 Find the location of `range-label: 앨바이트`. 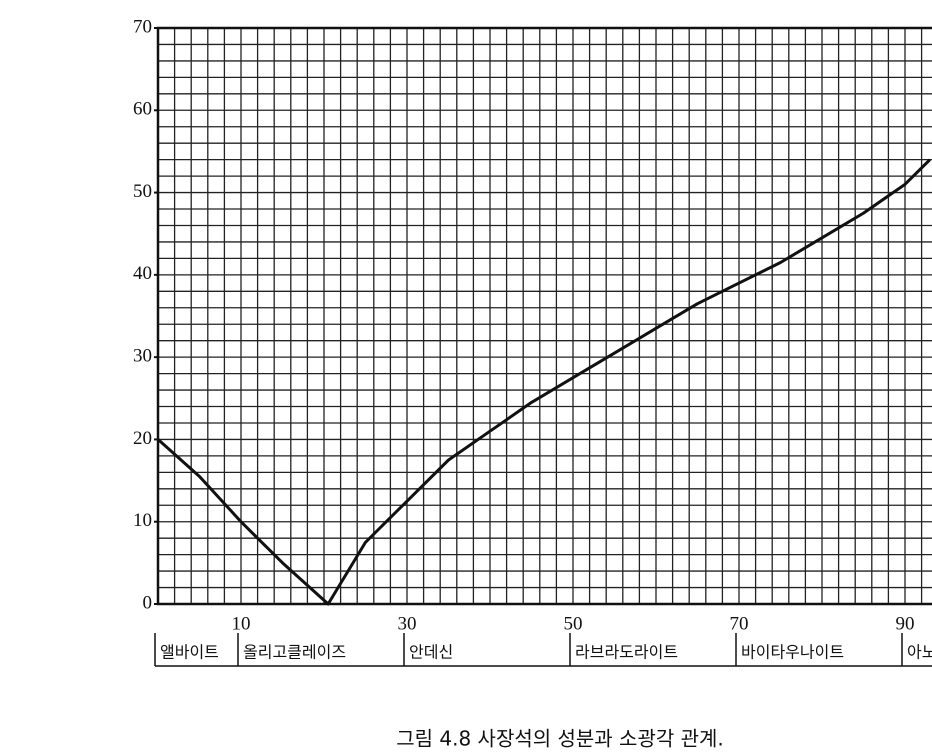

range-label: 앨바이트 is located at coordinates (189, 652).